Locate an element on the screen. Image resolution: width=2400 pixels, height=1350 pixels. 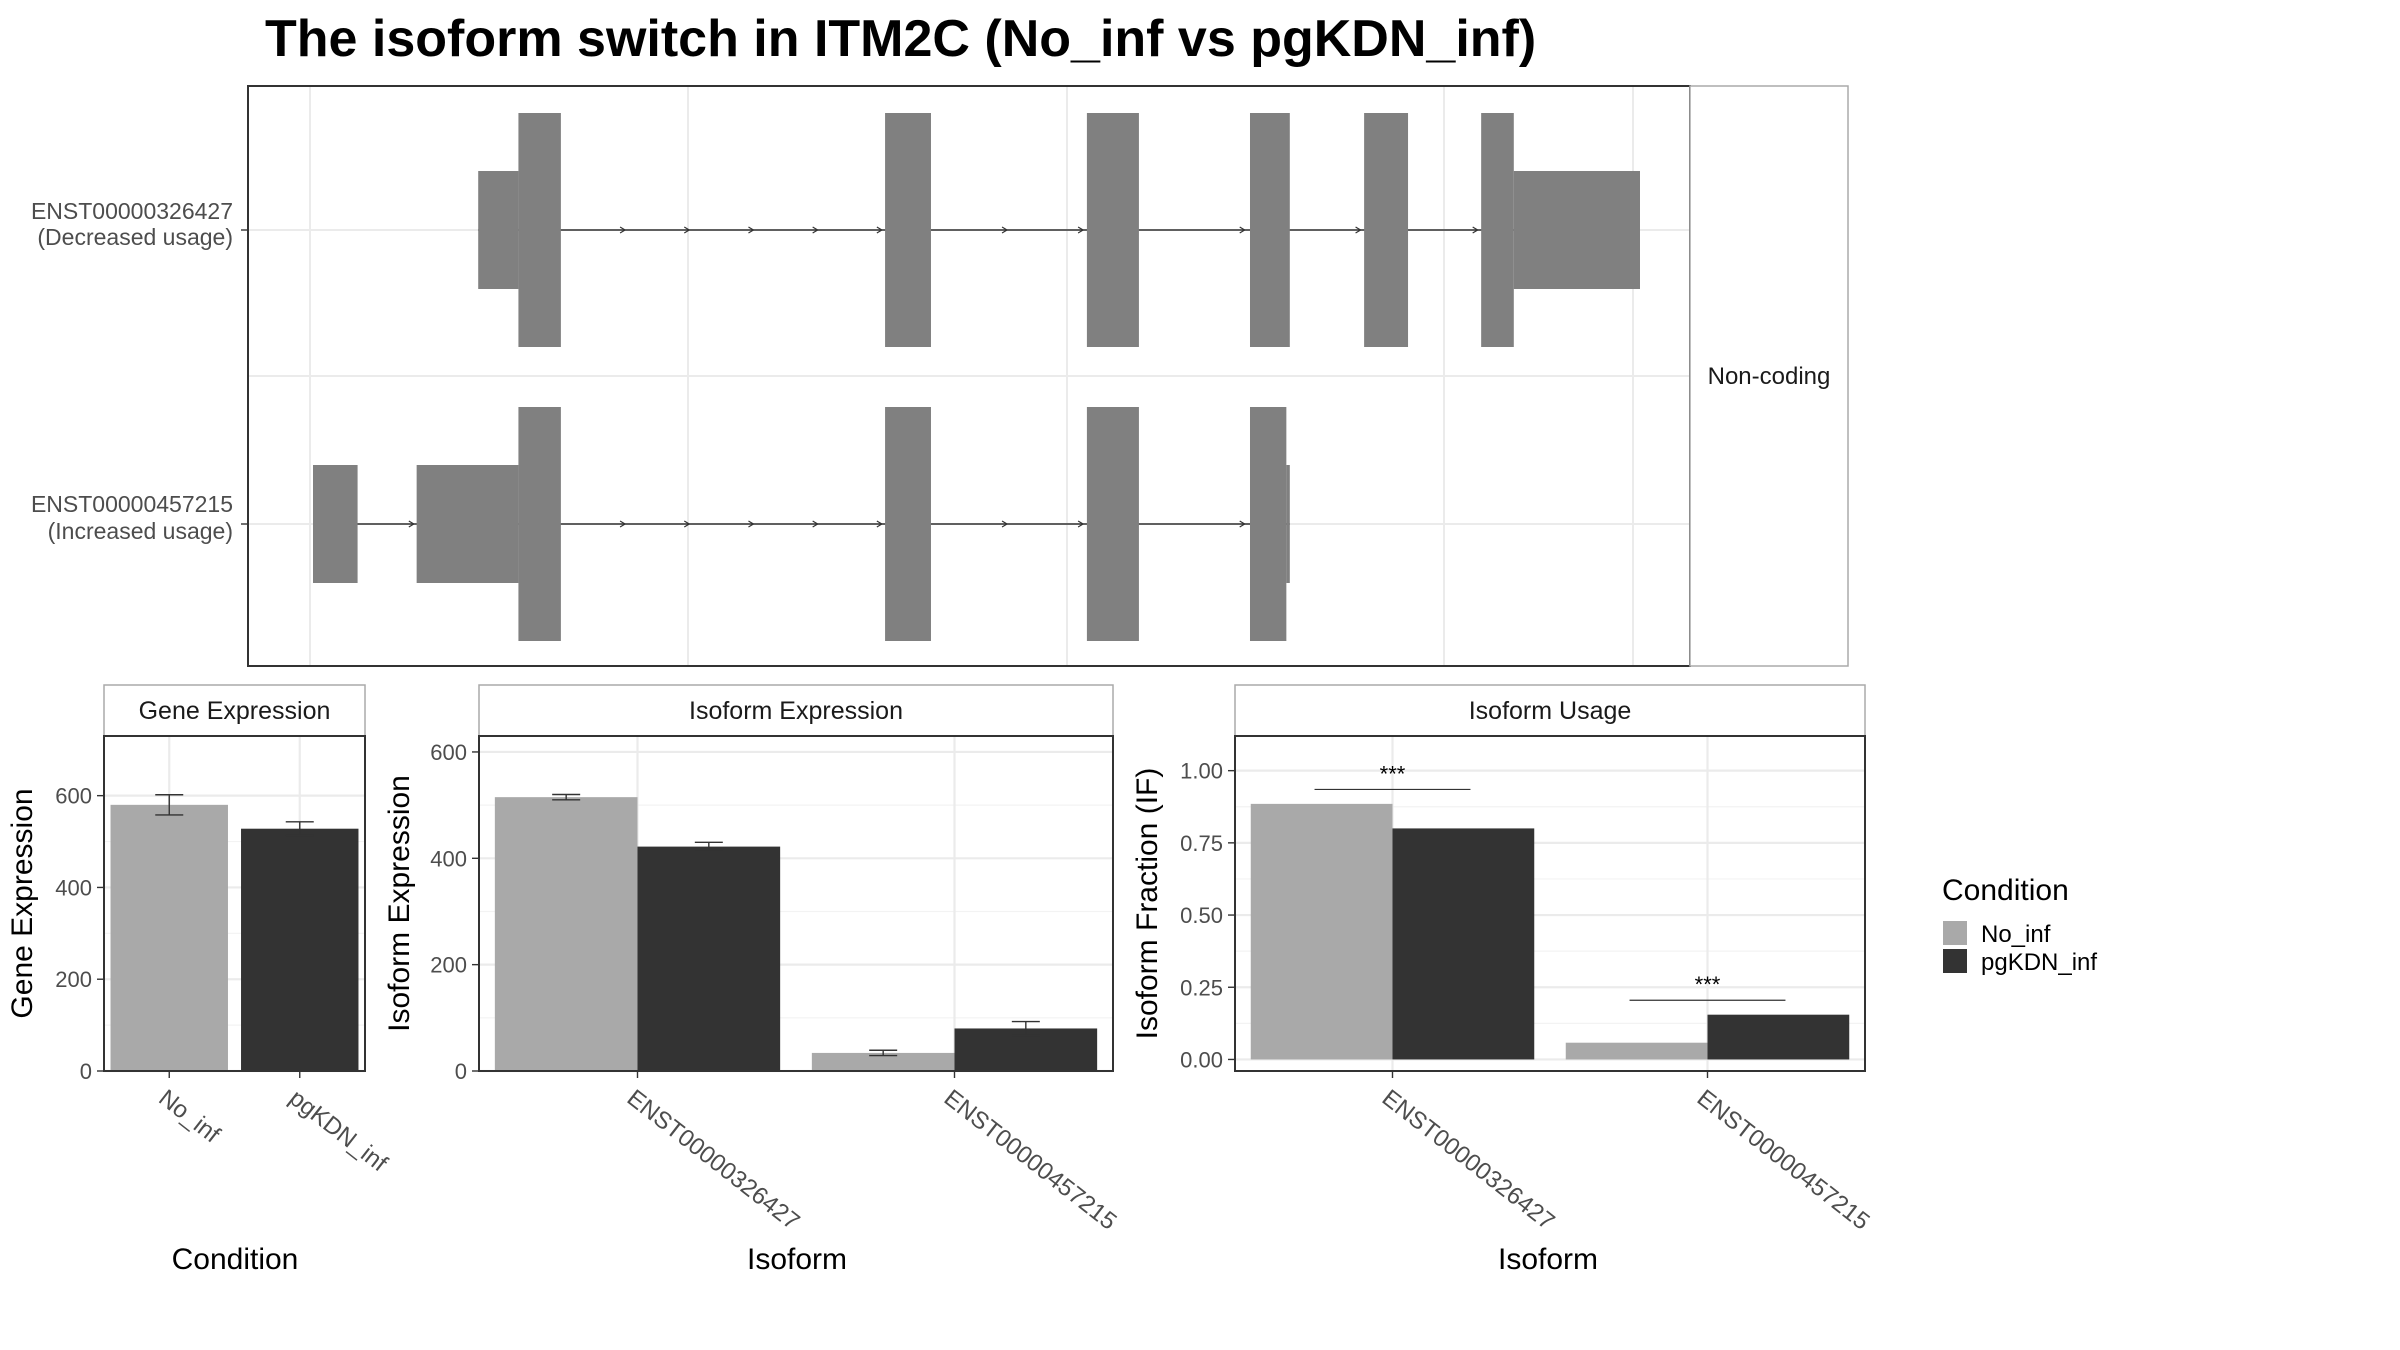
facet-label-non-coding: Non-coding is located at coordinates (1769, 376).